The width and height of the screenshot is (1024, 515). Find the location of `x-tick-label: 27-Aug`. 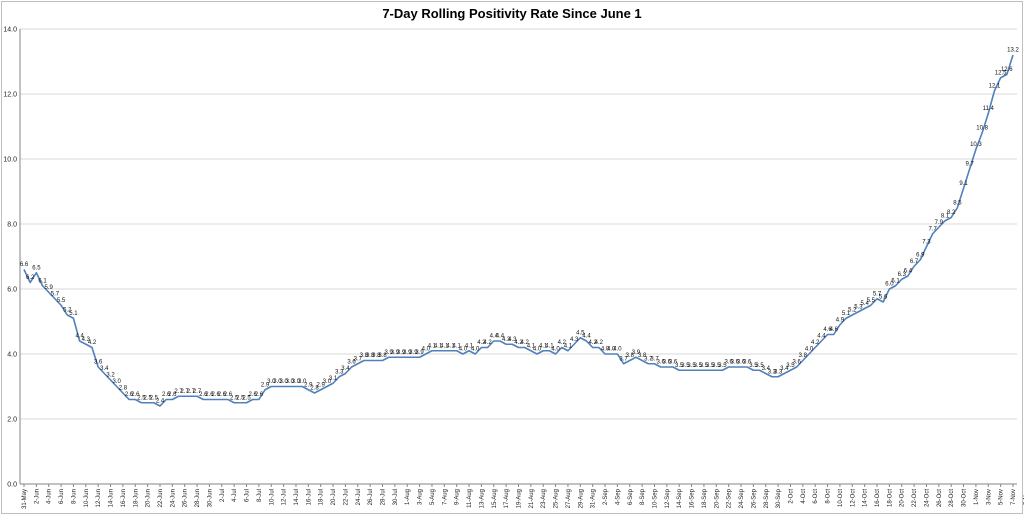

x-tick-label: 27-Aug is located at coordinates (569, 498).